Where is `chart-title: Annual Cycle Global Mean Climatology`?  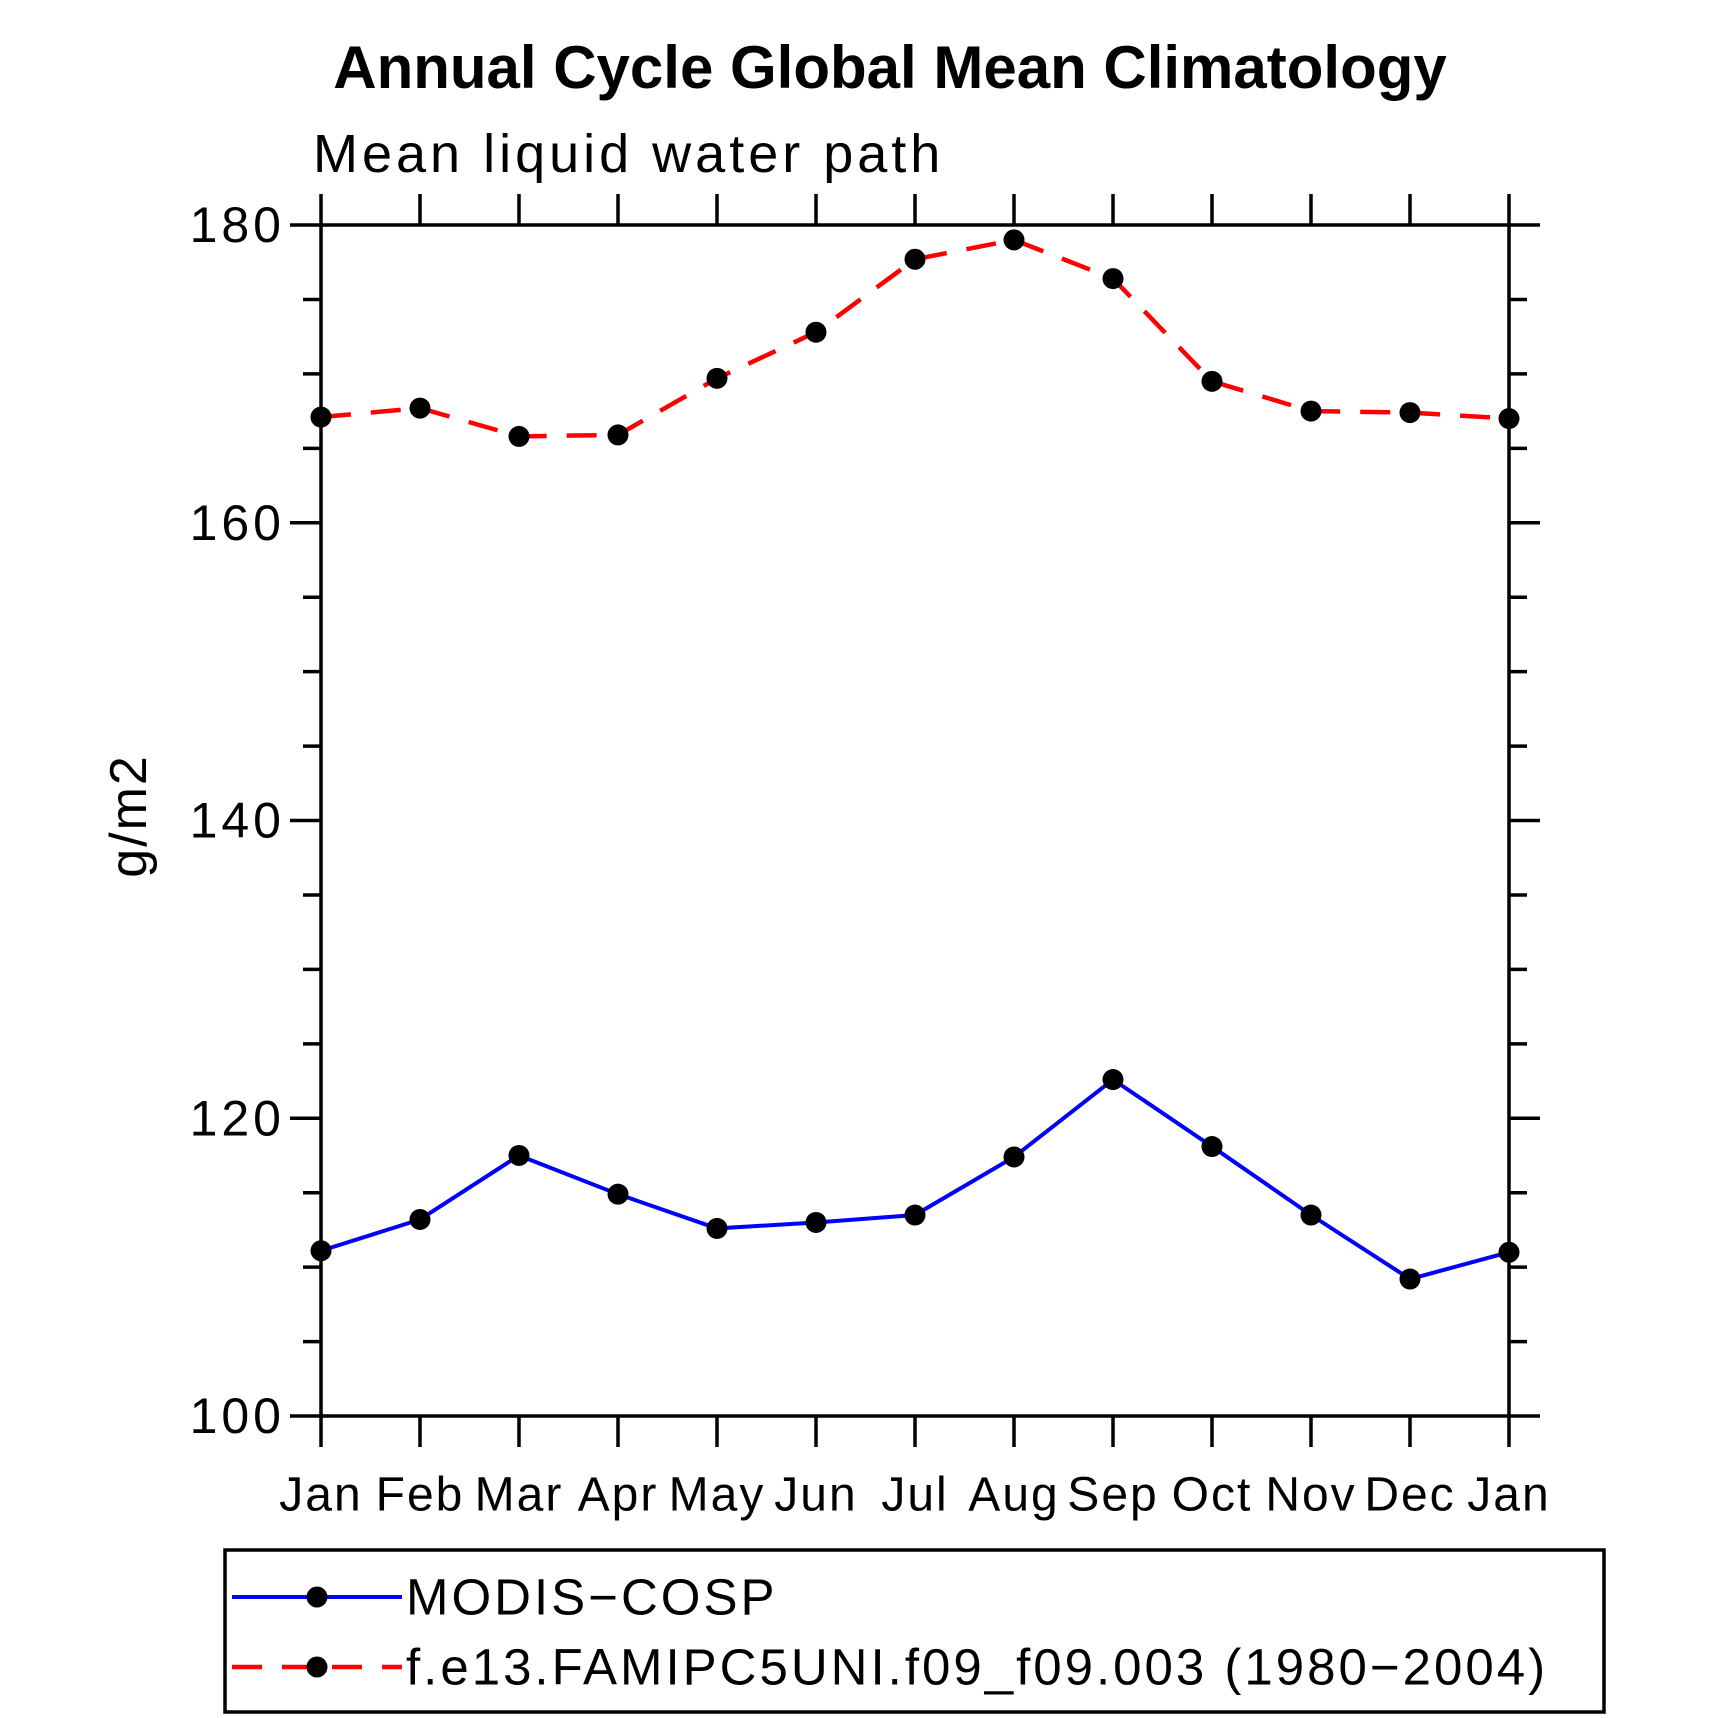 chart-title: Annual Cycle Global Mean Climatology is located at coordinates (890, 67).